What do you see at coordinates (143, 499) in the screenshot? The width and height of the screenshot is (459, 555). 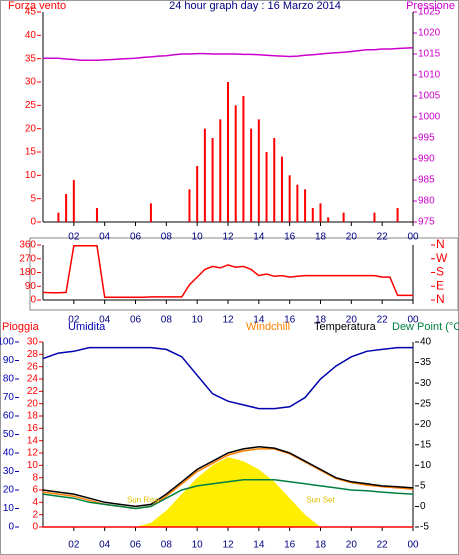 I see `annotation: Sun Rise` at bounding box center [143, 499].